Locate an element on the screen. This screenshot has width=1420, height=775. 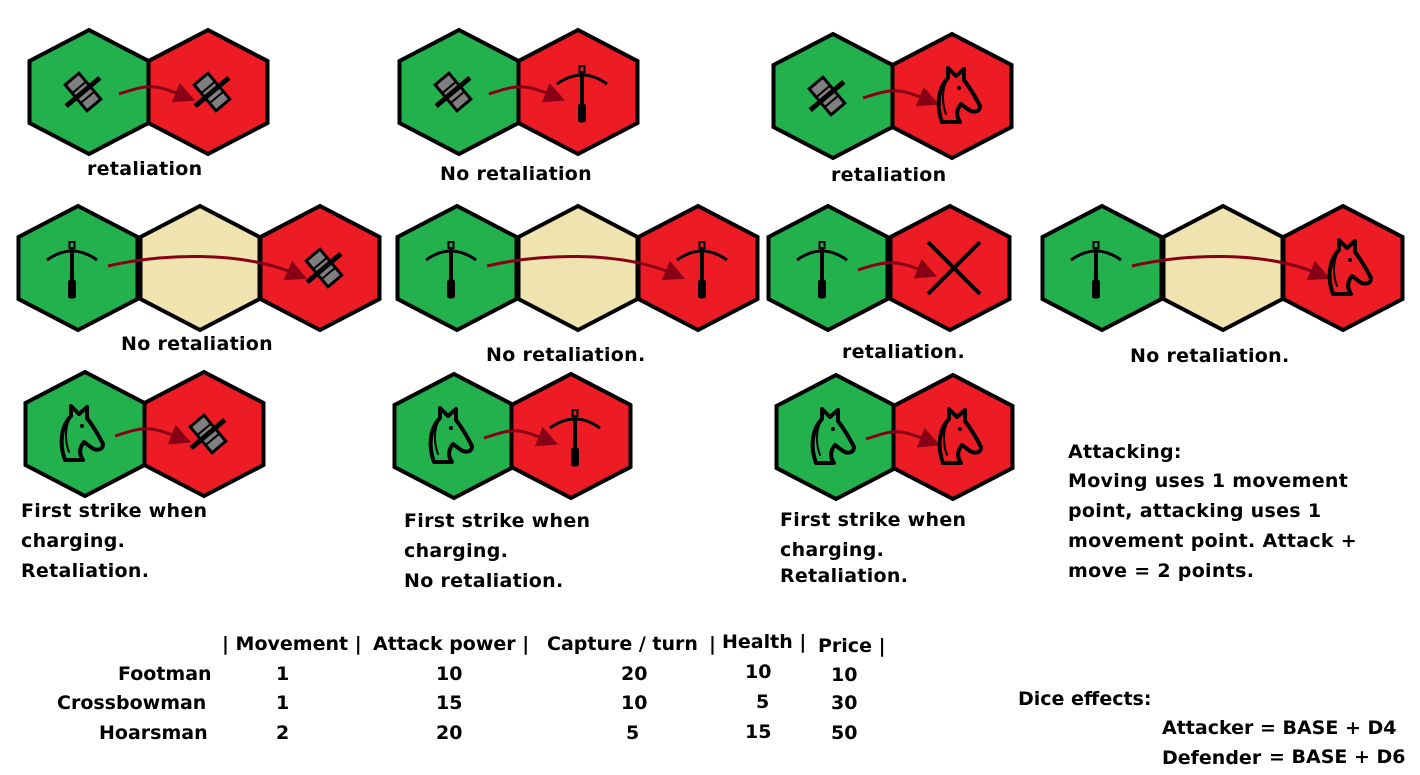
diagram-footman-vs-hoarsman is located at coordinates (892, 96).